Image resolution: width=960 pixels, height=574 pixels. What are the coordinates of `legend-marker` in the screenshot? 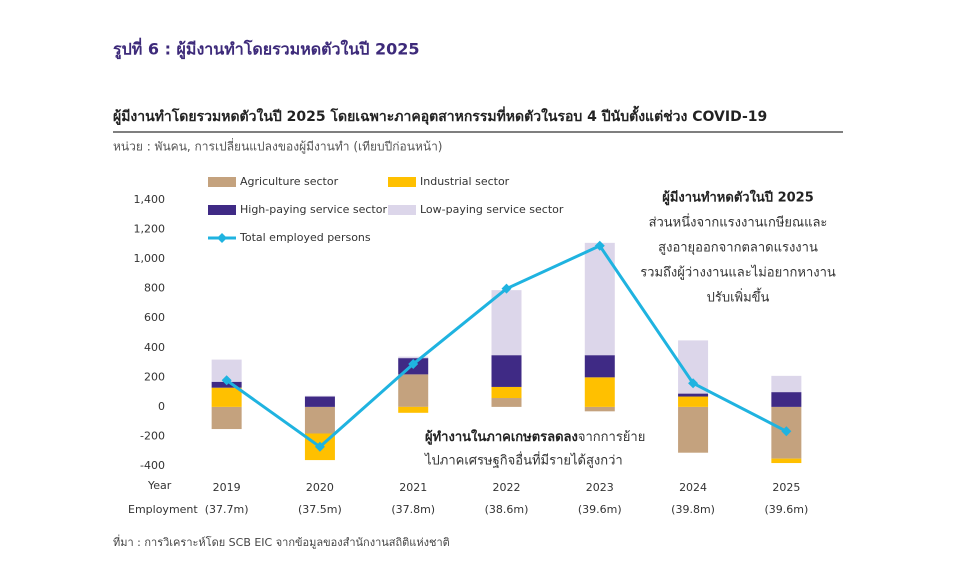 It's located at (222, 238).